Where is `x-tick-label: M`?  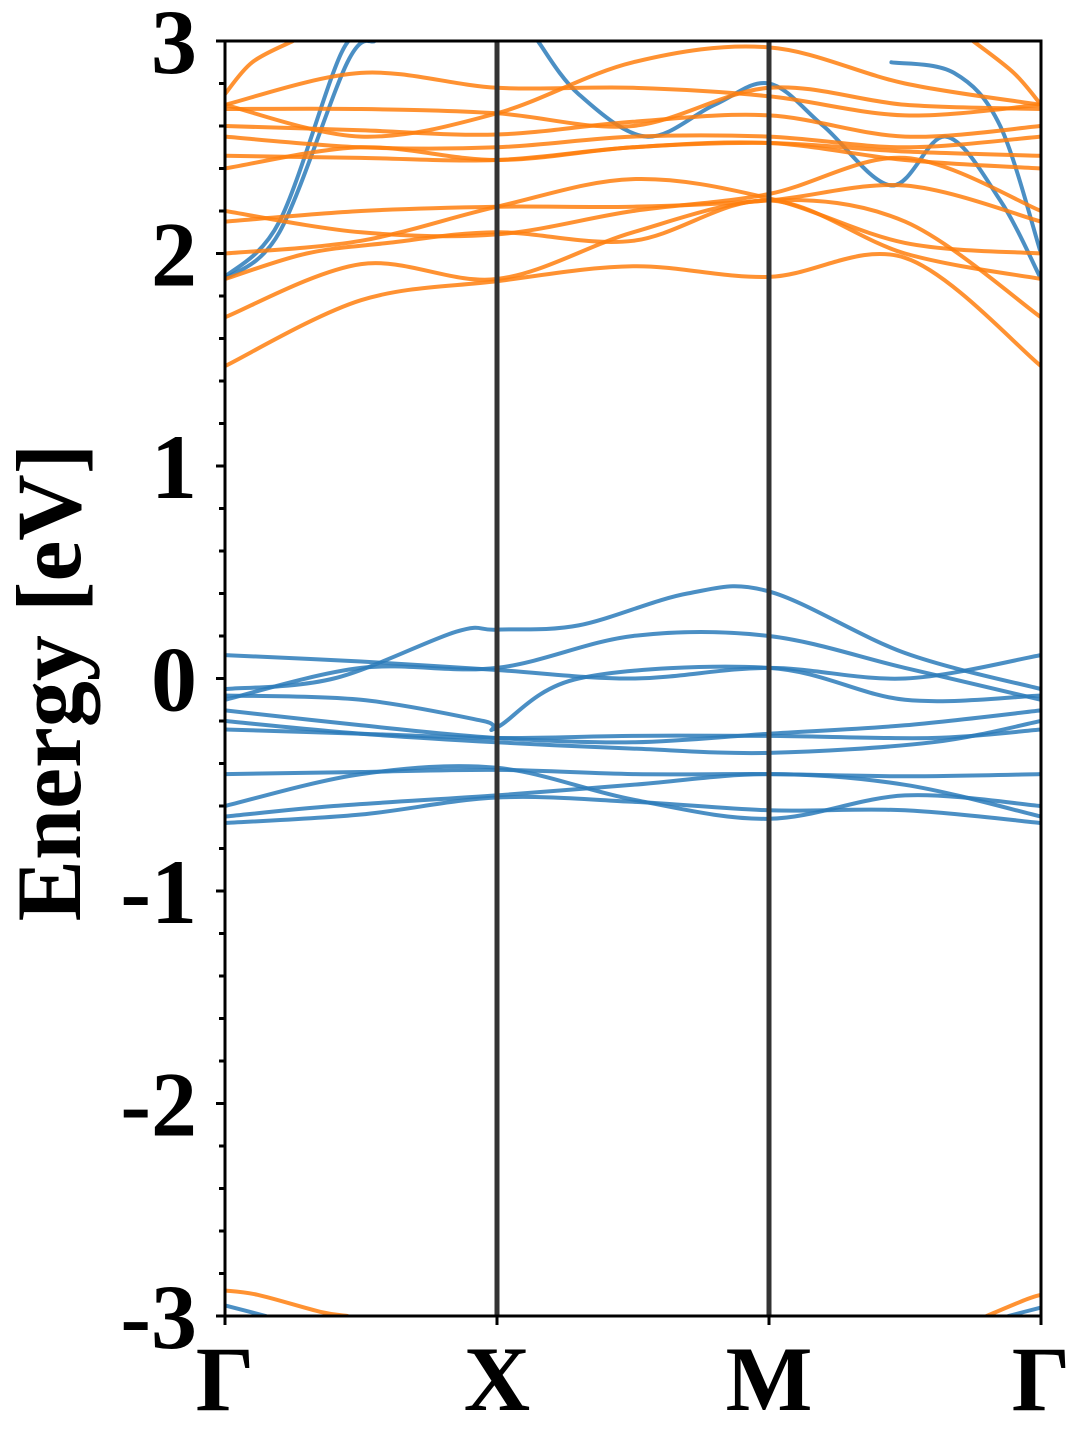 x-tick-label: M is located at coordinates (769, 1379).